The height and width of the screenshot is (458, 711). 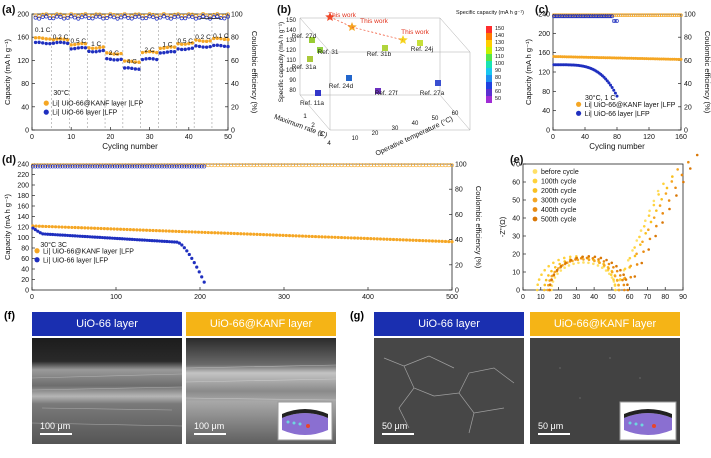 I want to click on y-tick-label: 110, so click(x=291, y=61).